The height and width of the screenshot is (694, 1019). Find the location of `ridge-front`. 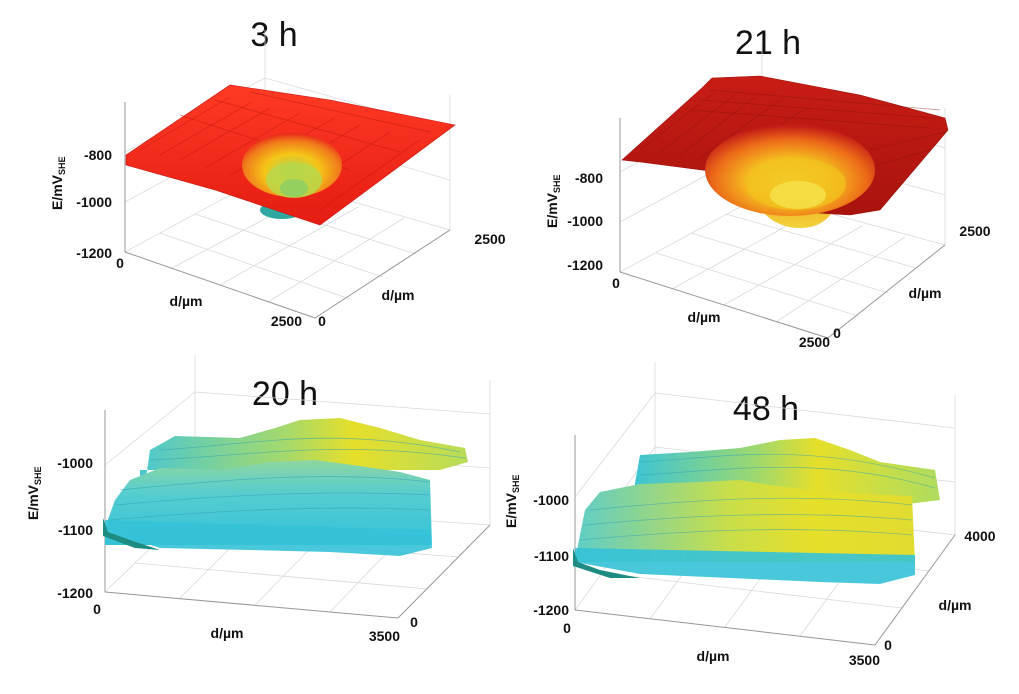

ridge-front is located at coordinates (745, 521).